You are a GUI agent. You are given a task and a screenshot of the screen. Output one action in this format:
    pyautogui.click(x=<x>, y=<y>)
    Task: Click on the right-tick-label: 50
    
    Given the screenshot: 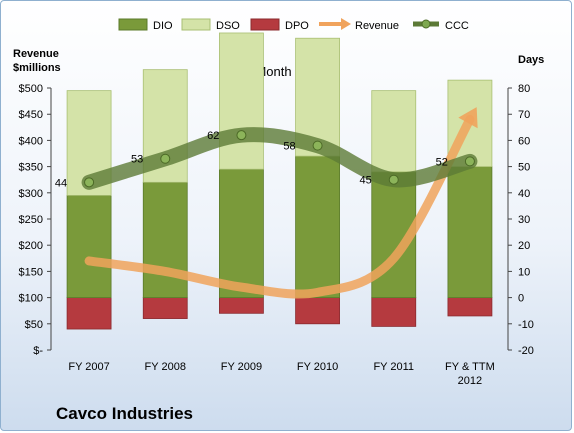 What is the action you would take?
    pyautogui.click(x=524, y=168)
    